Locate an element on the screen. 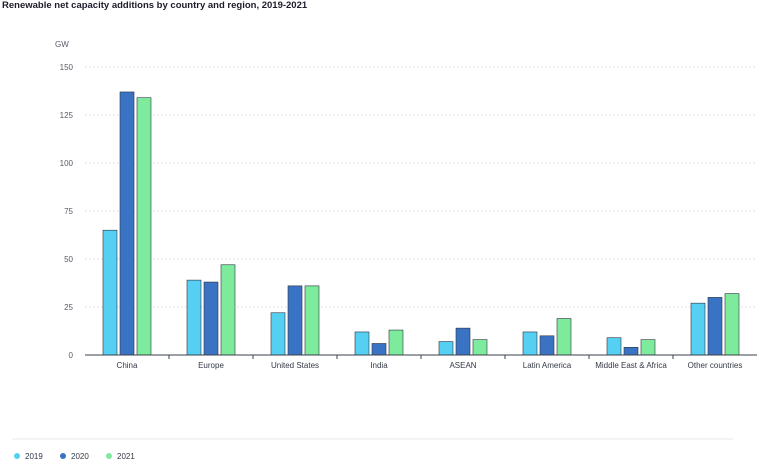 The width and height of the screenshot is (768, 475). legend-label-2019: 2019 is located at coordinates (34, 456).